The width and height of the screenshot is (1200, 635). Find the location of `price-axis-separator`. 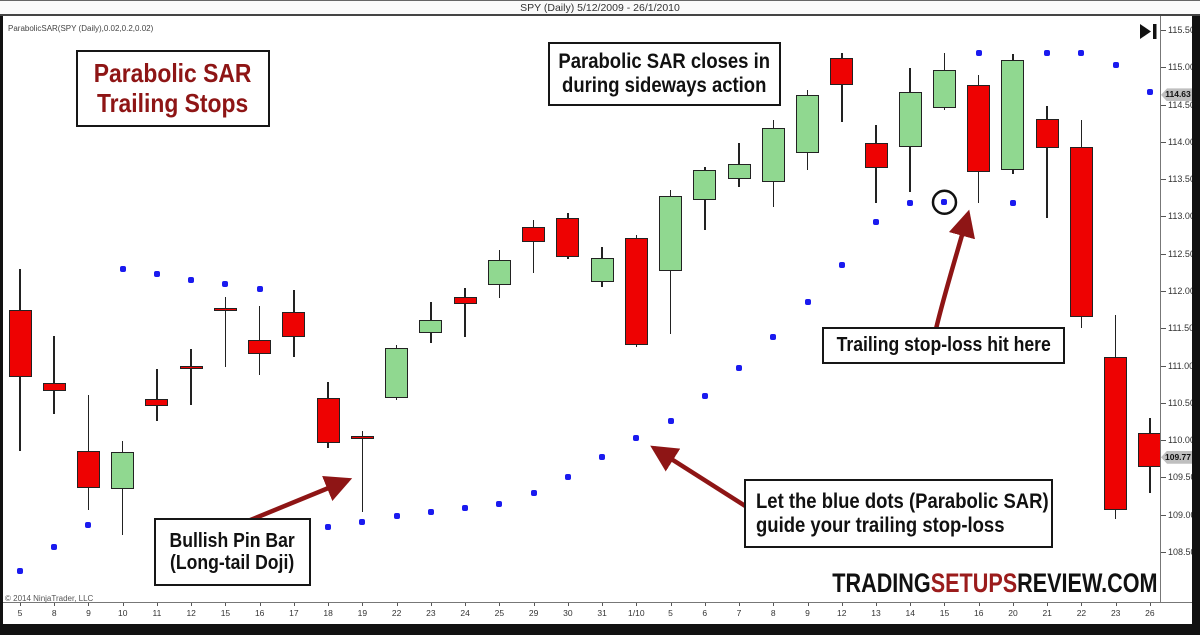

price-axis-separator is located at coordinates (1160, 309).